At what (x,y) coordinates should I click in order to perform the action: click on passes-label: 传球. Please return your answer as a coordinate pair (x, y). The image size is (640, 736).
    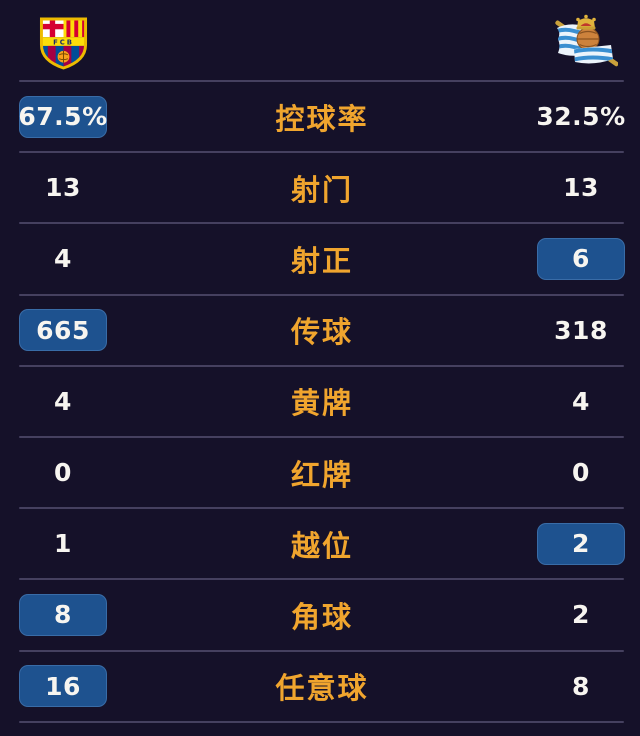
    Looking at the image, I should click on (321, 332).